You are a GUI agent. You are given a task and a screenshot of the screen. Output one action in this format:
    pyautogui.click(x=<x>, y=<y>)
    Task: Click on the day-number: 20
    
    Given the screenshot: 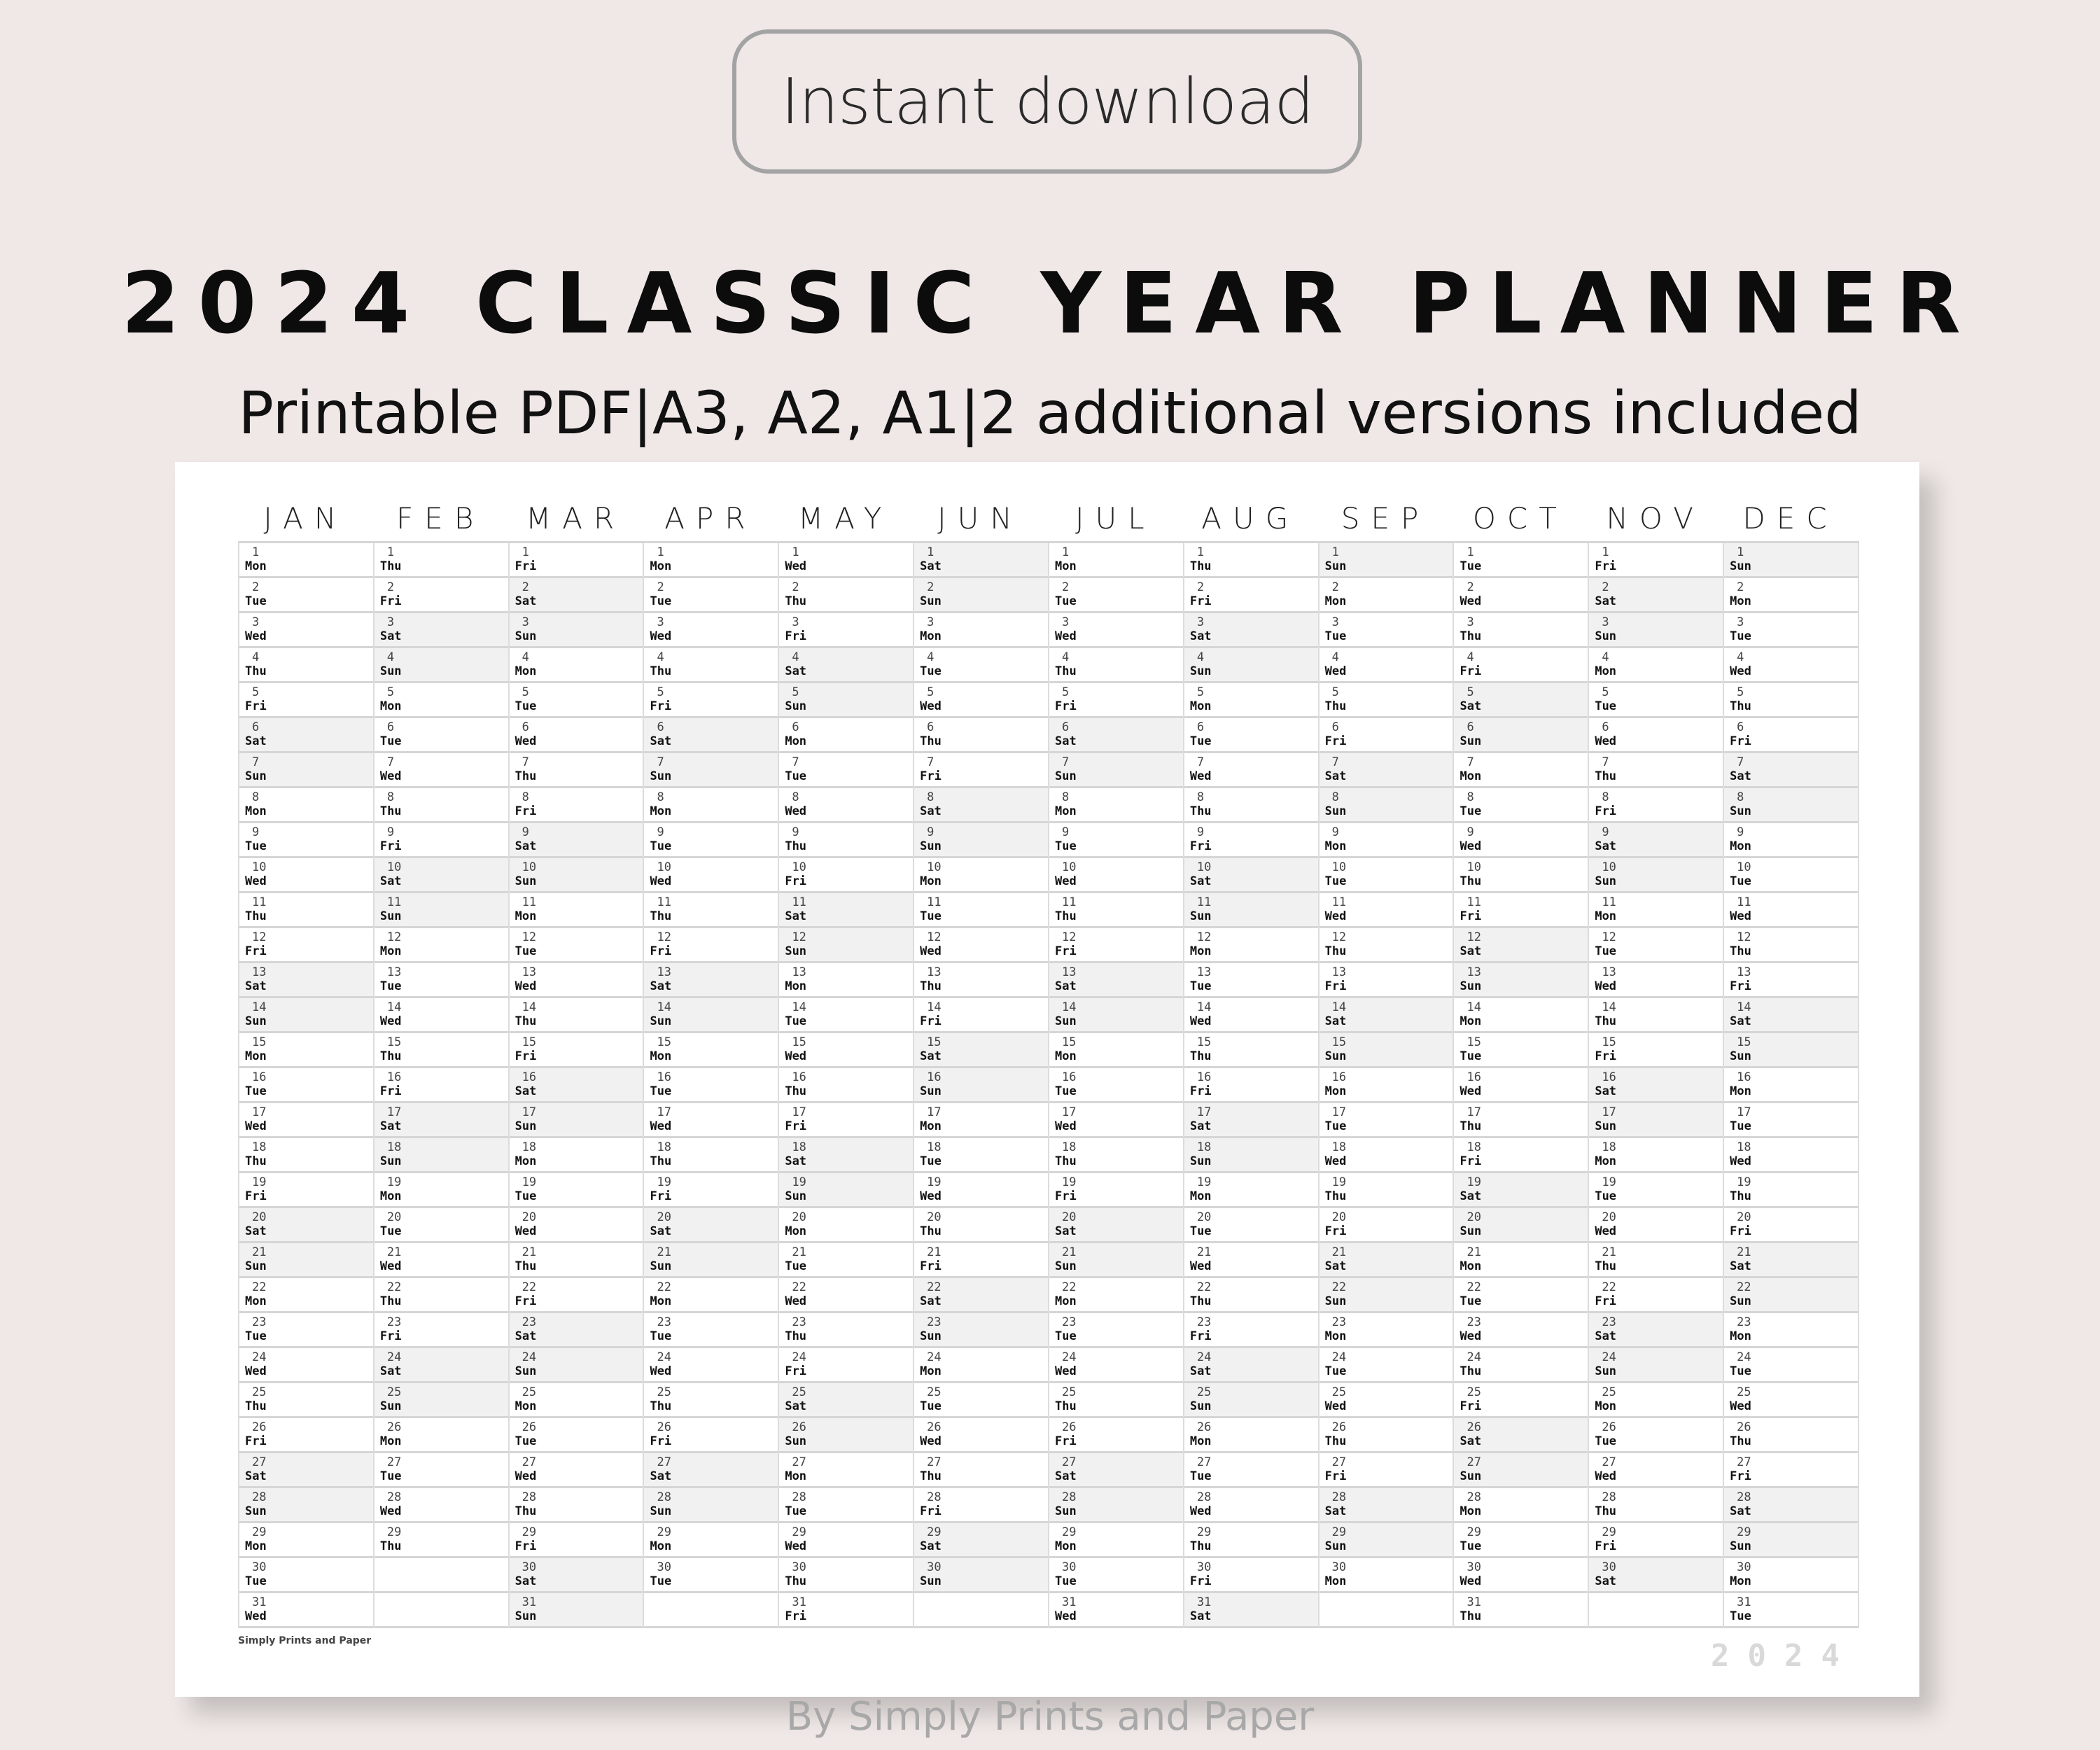 What is the action you would take?
    pyautogui.click(x=799, y=1217)
    